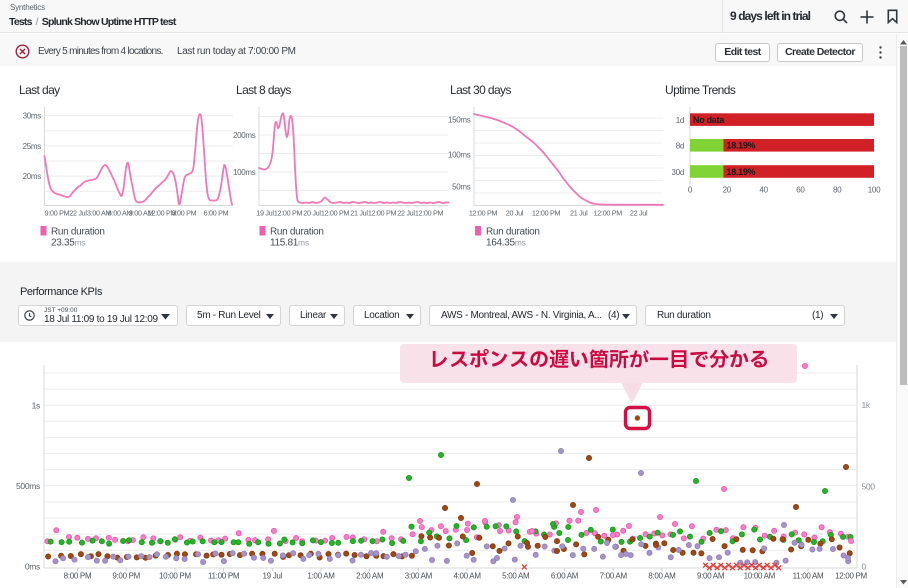 The height and width of the screenshot is (588, 908). Describe the element at coordinates (662, 576) in the screenshot. I see `svg-text: 8:00 AM` at that location.